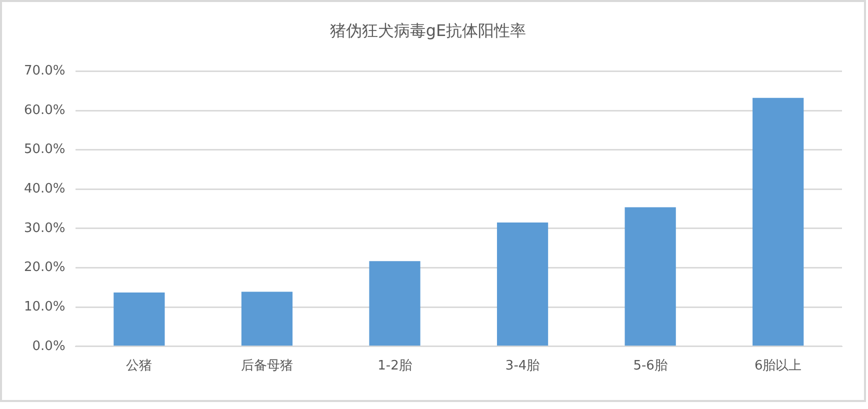  Describe the element at coordinates (45, 228) in the screenshot. I see `y-tick-label: 30.0%` at that location.